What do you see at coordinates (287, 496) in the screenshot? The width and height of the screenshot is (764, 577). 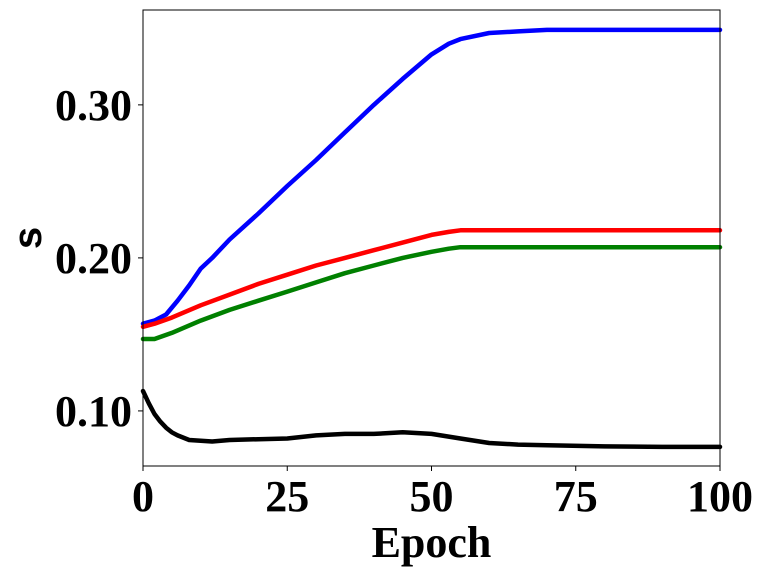 I see `x-tick-label: 25` at bounding box center [287, 496].